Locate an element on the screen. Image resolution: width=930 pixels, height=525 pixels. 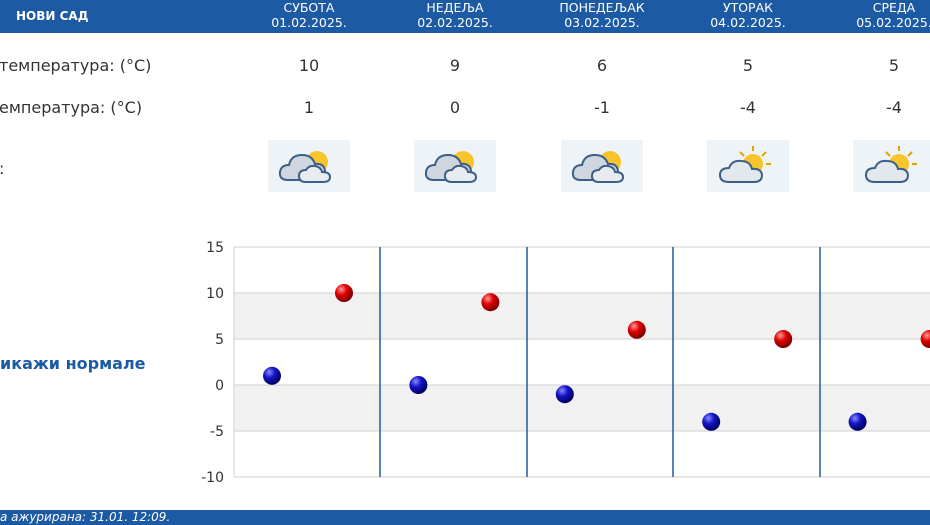
min-temp-label: емпература: (°C) is located at coordinates (71, 107).